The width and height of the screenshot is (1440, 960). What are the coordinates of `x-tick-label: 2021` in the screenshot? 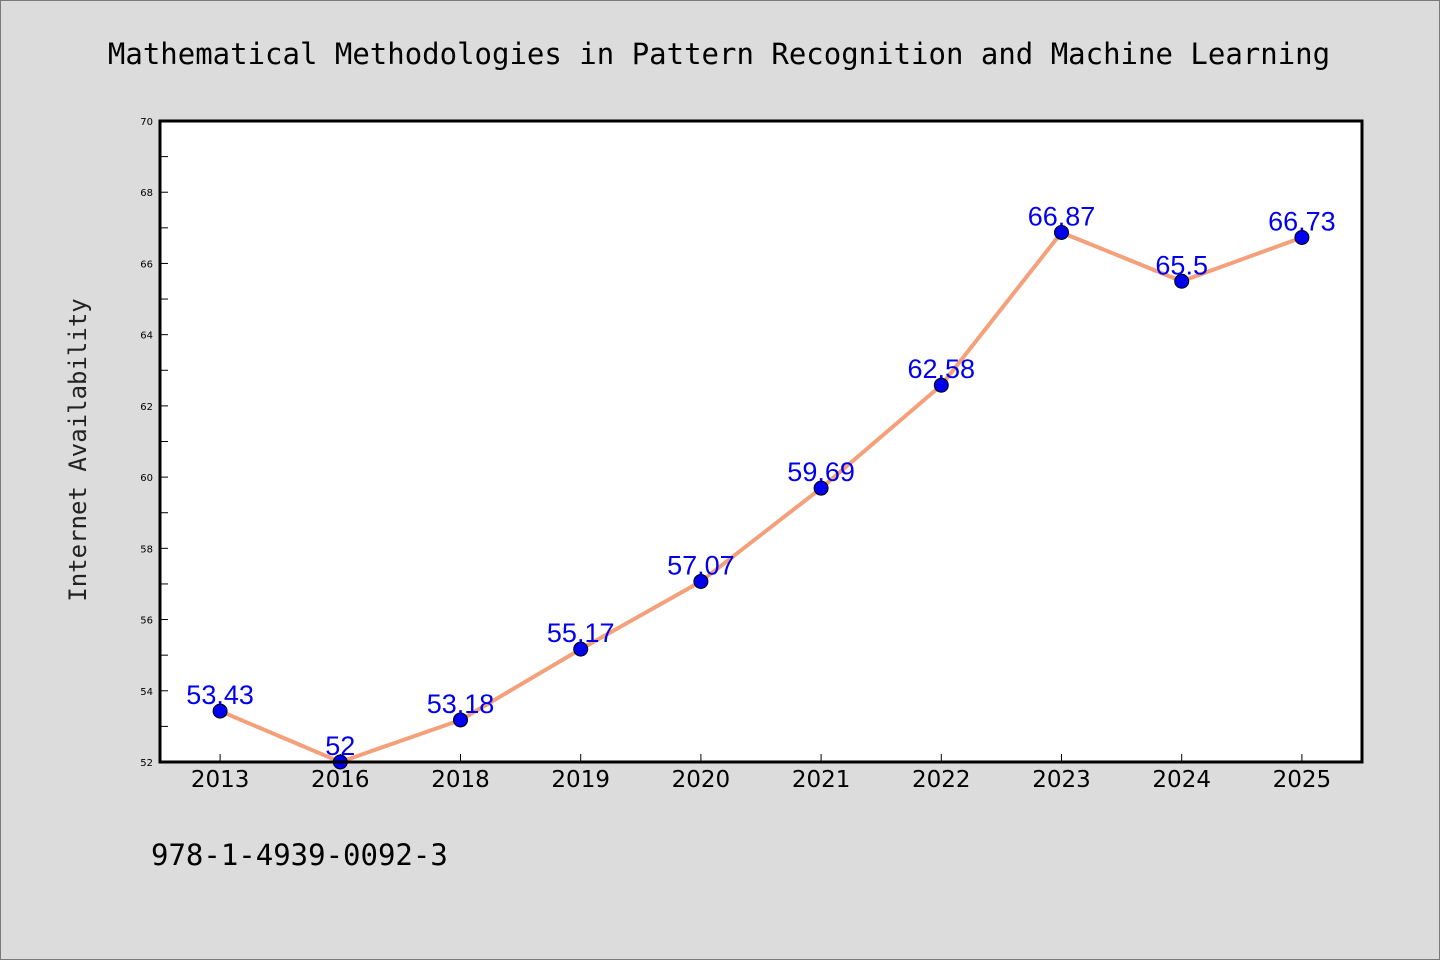 It's located at (821, 780).